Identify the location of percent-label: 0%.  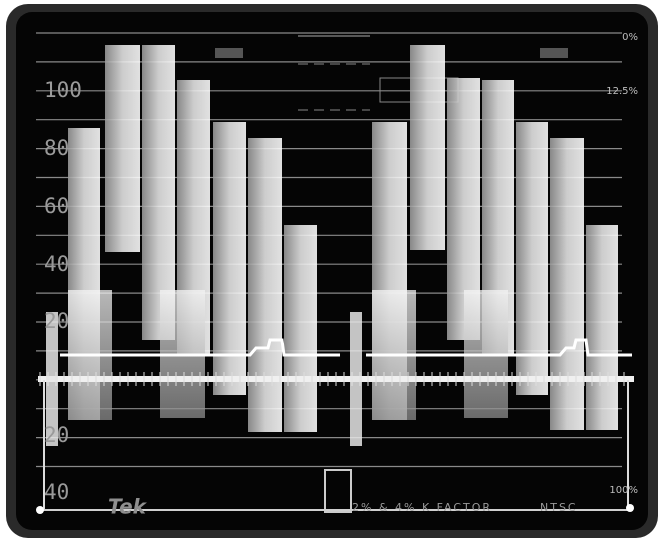
(630, 37).